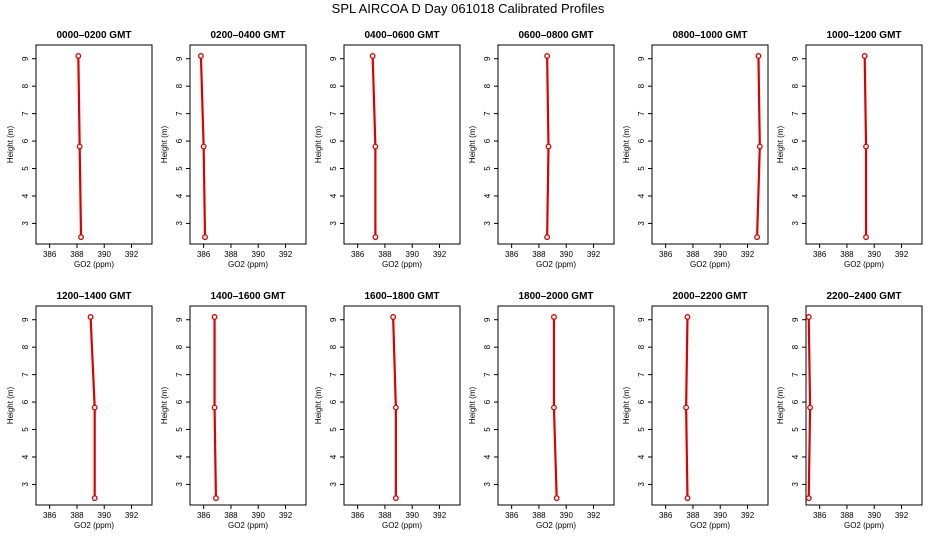 Image resolution: width=936 pixels, height=540 pixels. What do you see at coordinates (709, 296) in the screenshot?
I see `panel-title: 2000–2200 GMT` at bounding box center [709, 296].